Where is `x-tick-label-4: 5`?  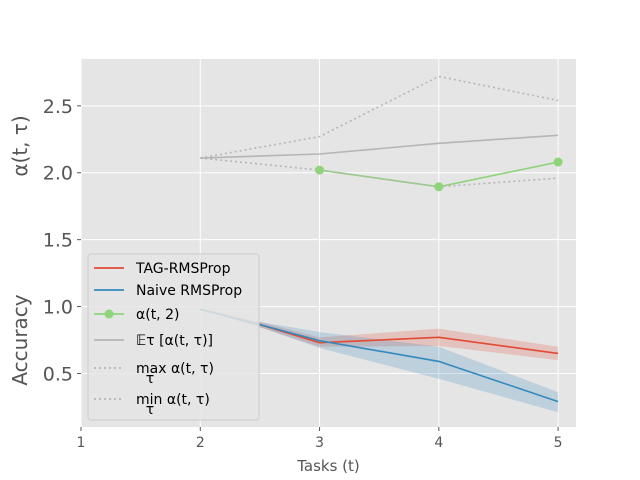 x-tick-label-4: 5 is located at coordinates (558, 443).